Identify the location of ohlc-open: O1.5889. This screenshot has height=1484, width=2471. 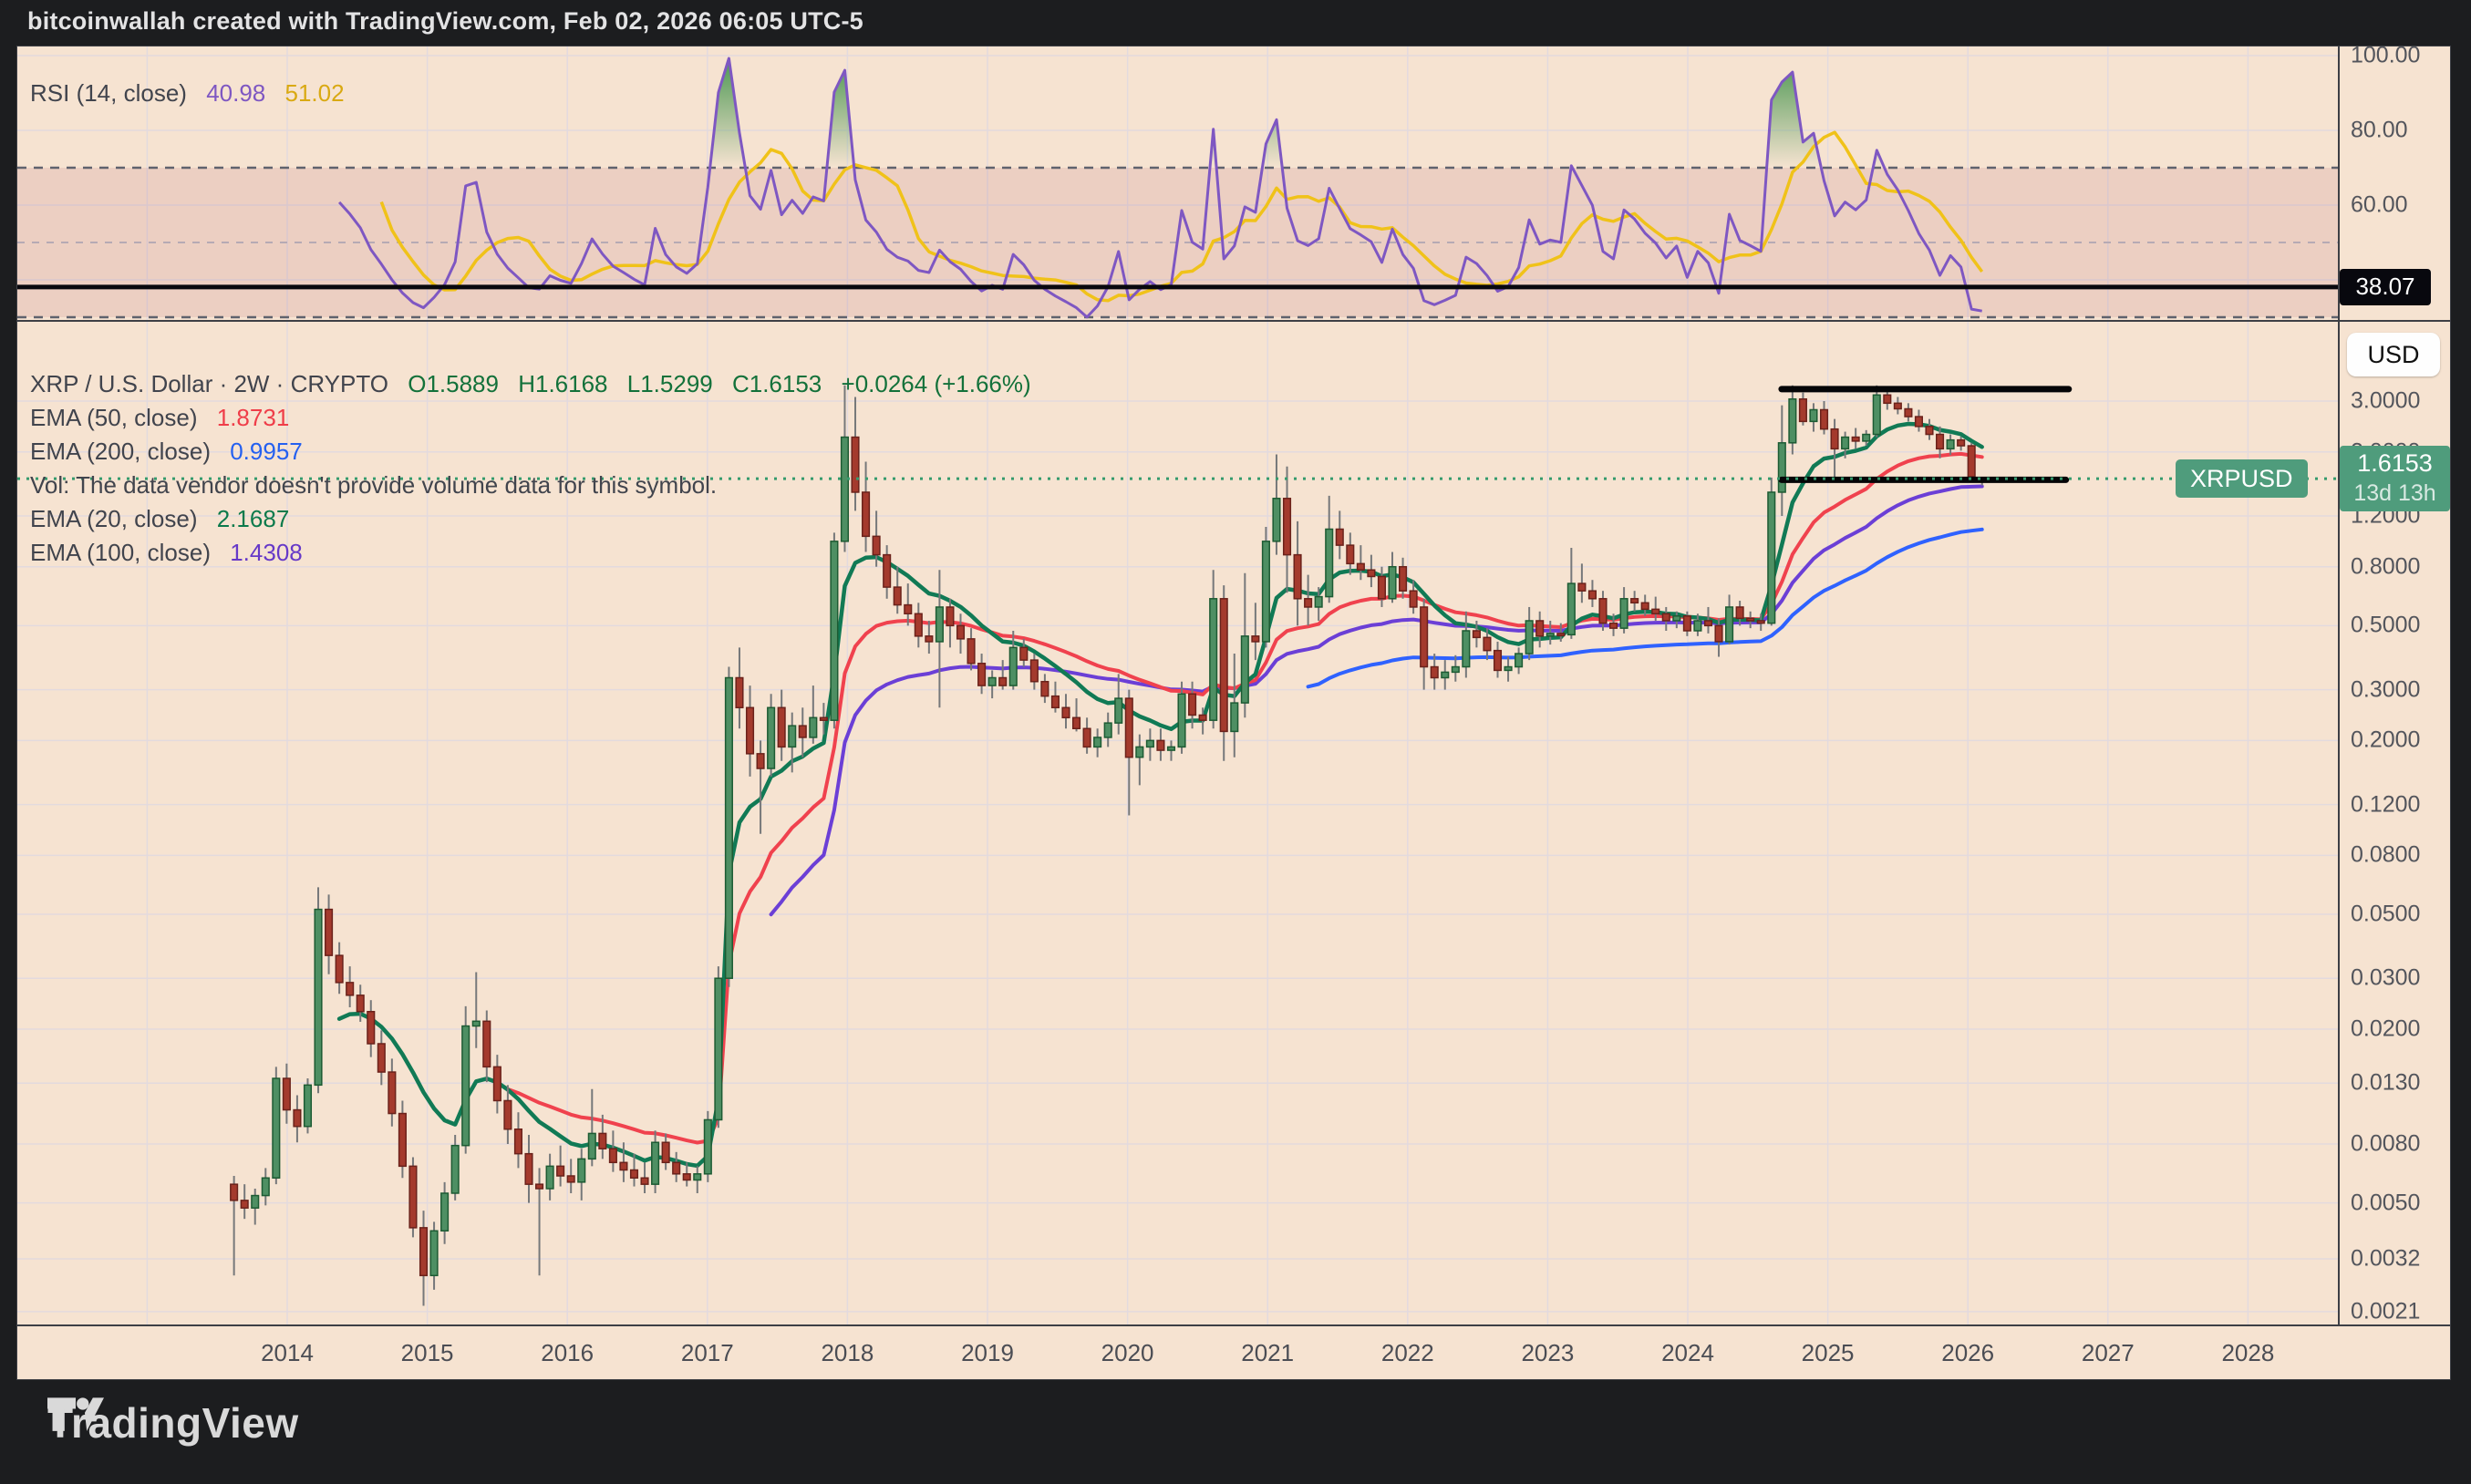
(454, 383).